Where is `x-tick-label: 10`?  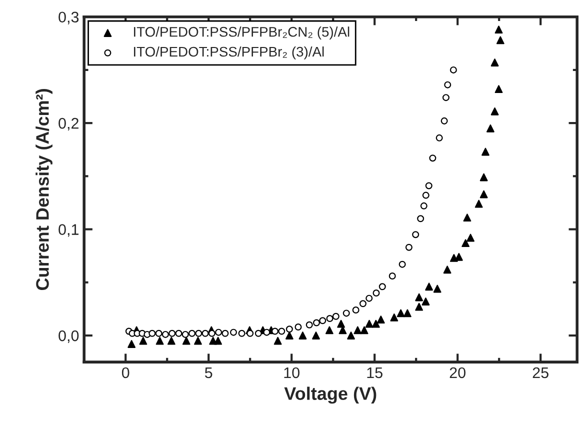 x-tick-label: 10 is located at coordinates (292, 372).